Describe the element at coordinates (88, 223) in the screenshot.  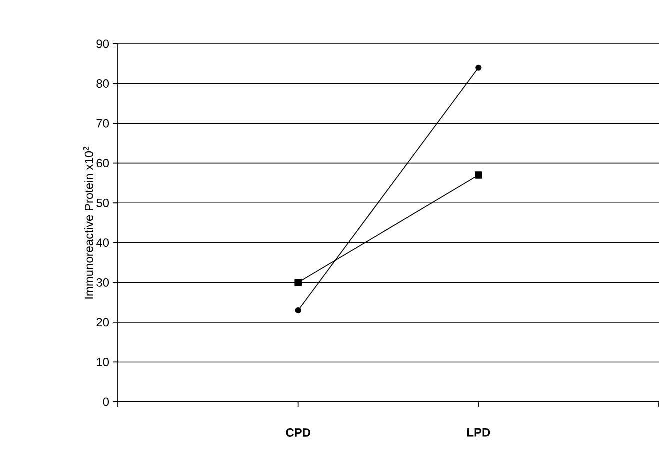
I see `y-axis-title: Immunoreactive Protein x10$^{2}$` at that location.